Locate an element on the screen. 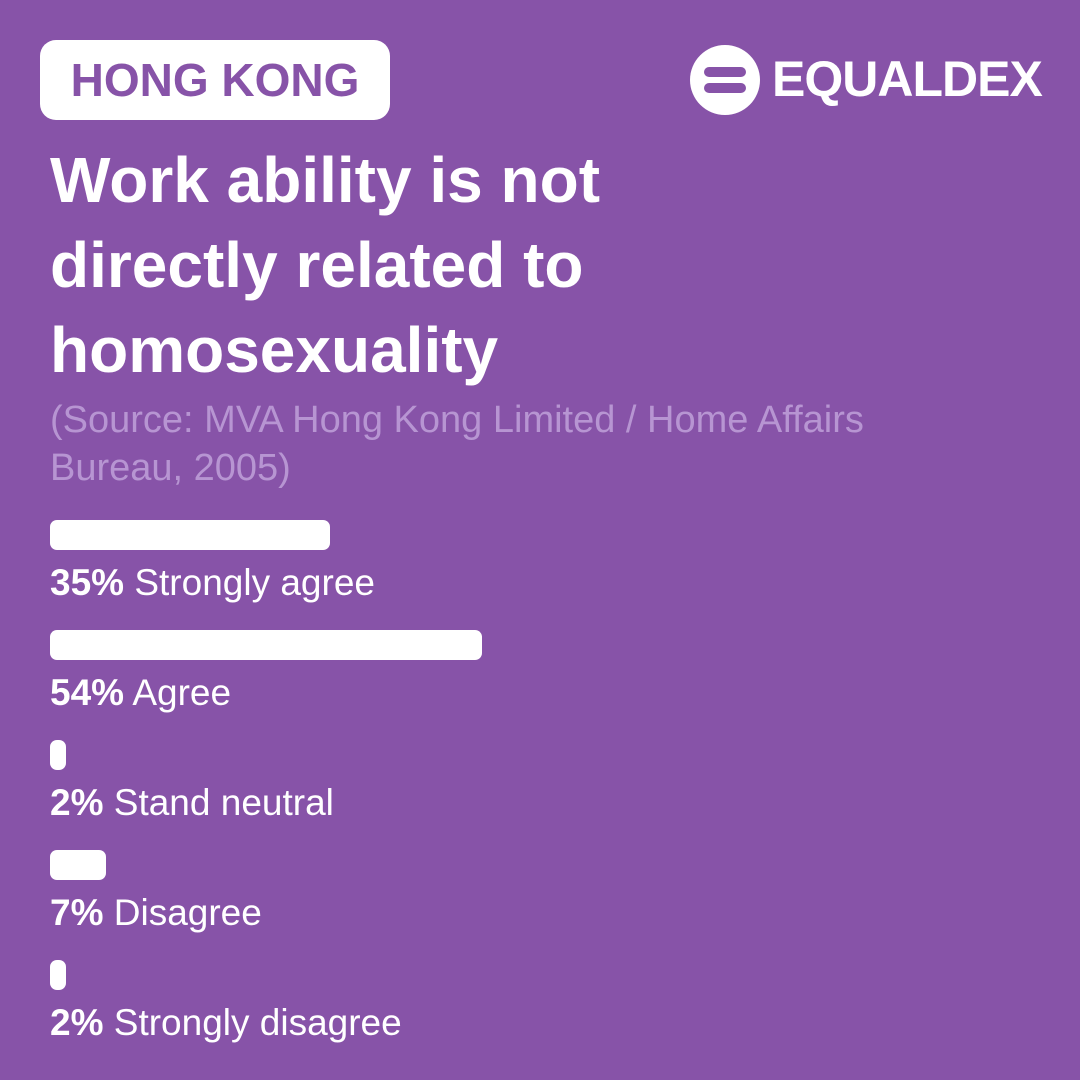 This screenshot has height=1080, width=1080. badge: HONG KONG is located at coordinates (215, 80).